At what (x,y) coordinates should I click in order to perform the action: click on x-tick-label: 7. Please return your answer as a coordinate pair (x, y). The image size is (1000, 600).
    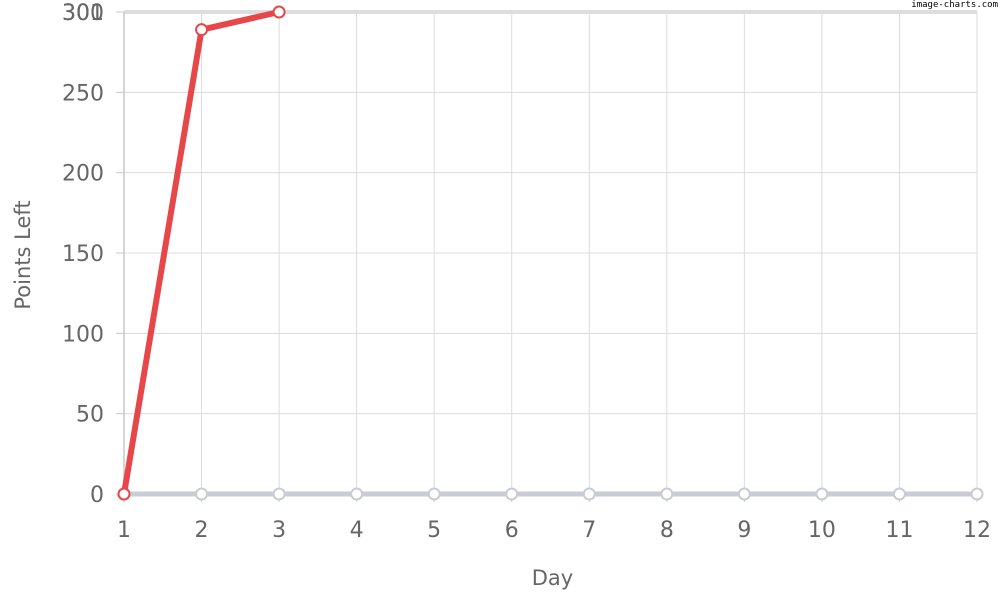
    Looking at the image, I should click on (589, 530).